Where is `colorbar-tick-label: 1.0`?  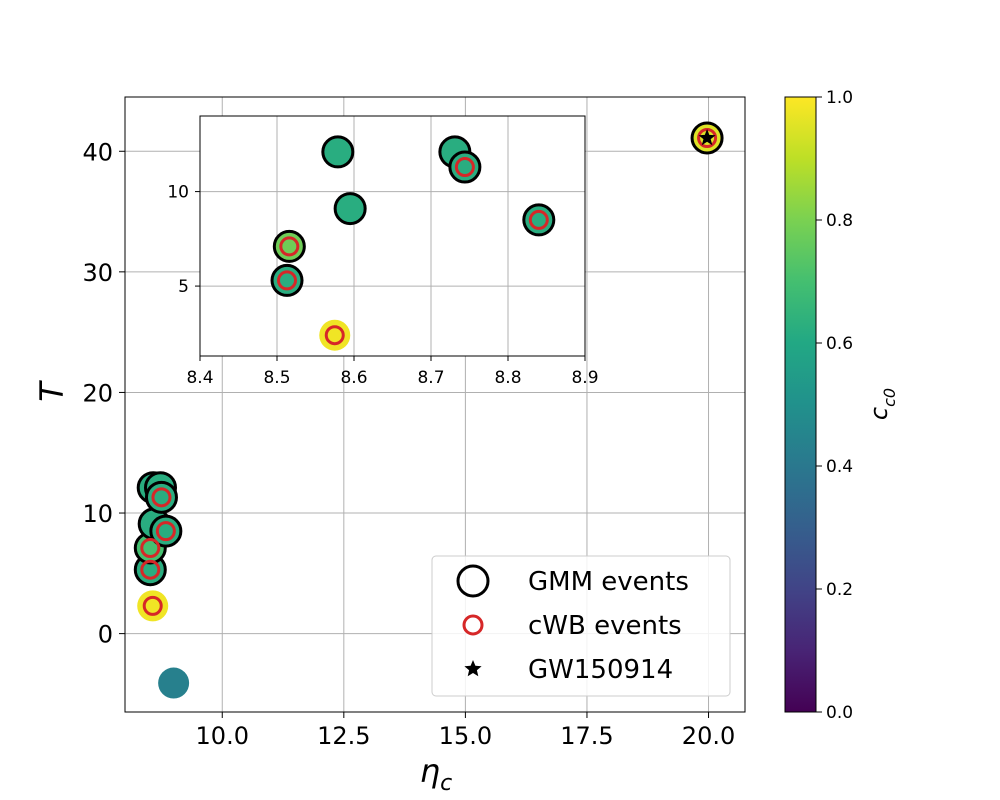
colorbar-tick-label: 1.0 is located at coordinates (839, 98).